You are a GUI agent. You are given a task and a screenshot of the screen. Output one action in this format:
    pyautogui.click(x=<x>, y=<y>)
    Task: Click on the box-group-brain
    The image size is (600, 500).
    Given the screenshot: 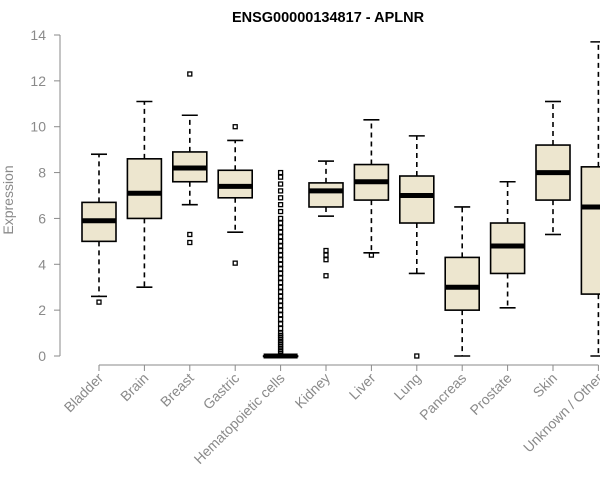 What is the action you would take?
    pyautogui.click(x=144, y=194)
    